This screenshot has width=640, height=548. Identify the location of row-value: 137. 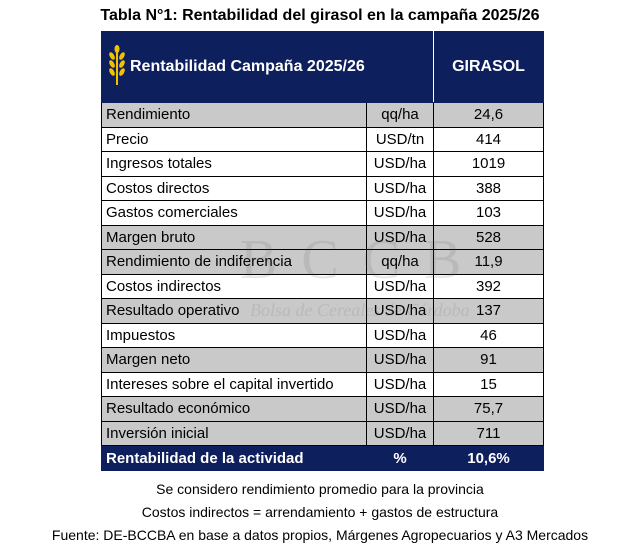
(489, 311).